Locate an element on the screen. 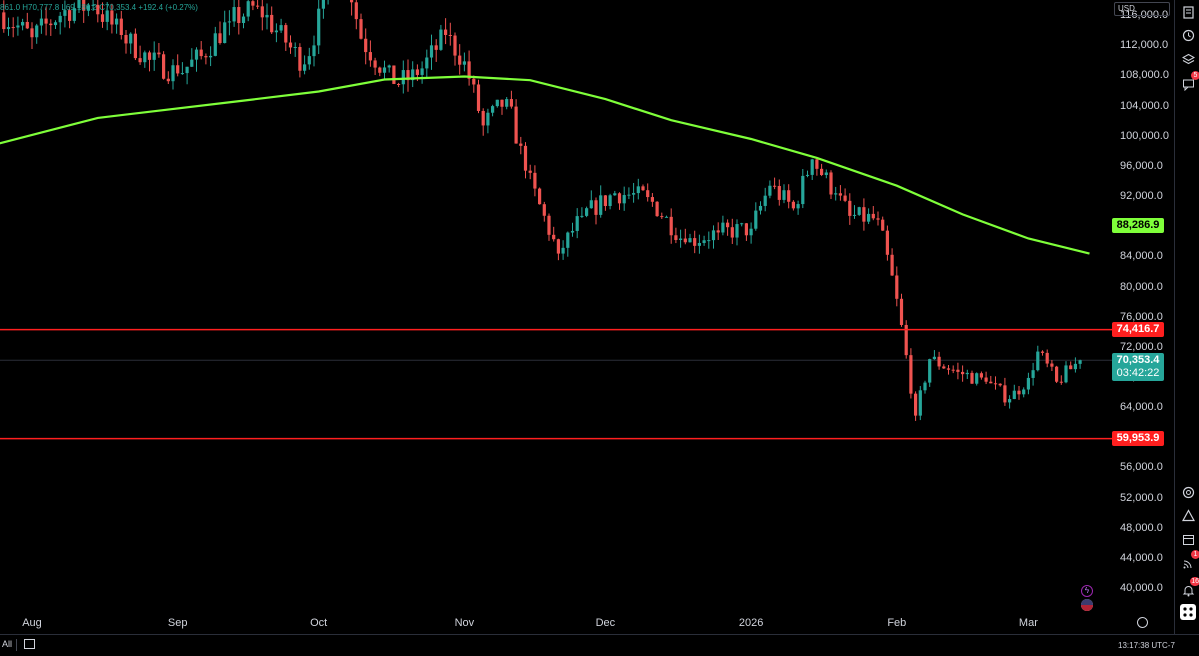  target-icon is located at coordinates (1188, 492).